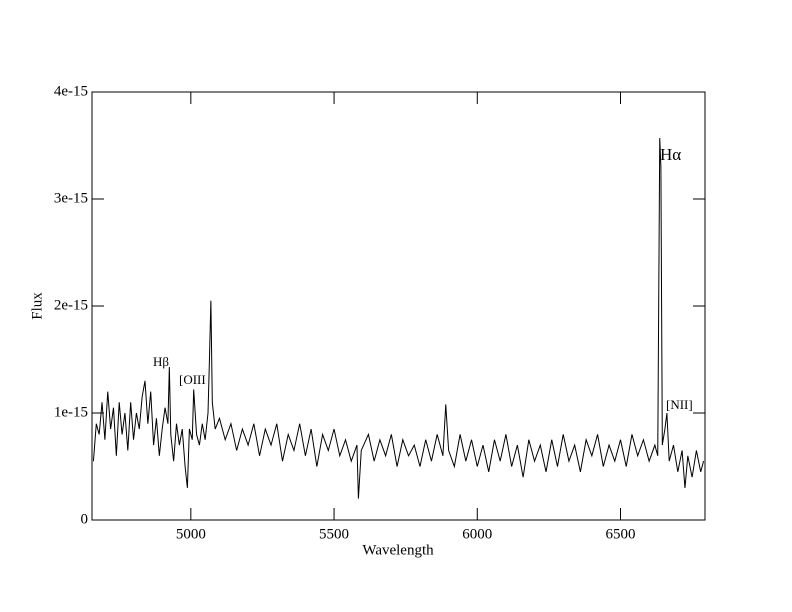 This screenshot has width=792, height=612. I want to click on y-tick-label: 0, so click(85, 519).